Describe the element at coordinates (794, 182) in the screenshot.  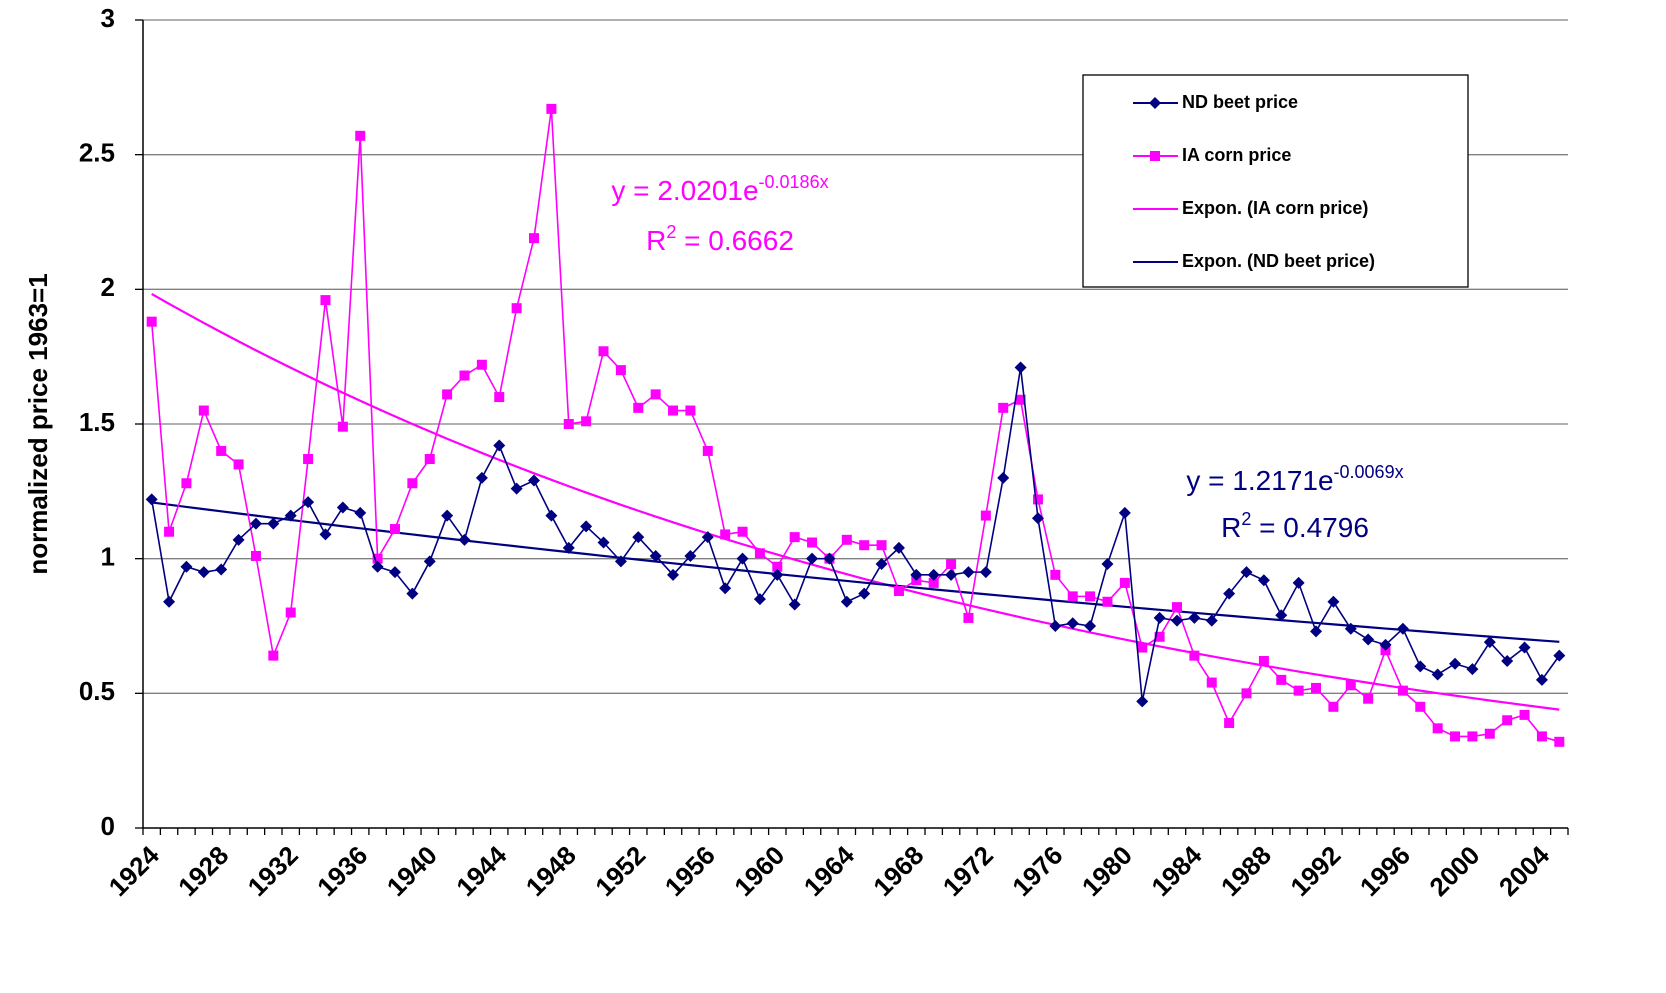
I see `equation-exponent: -0.0186x` at that location.